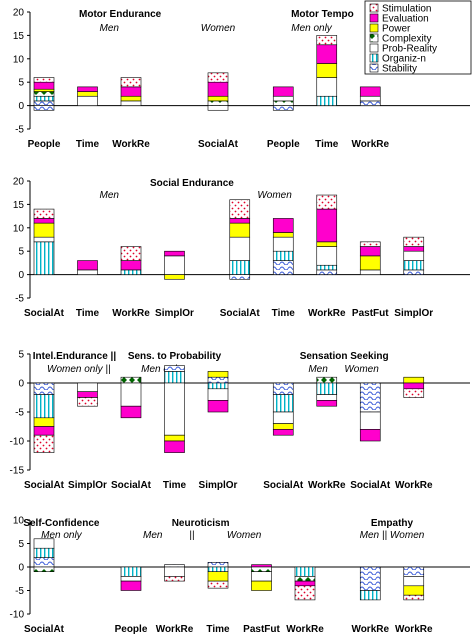  Describe the element at coordinates (409, 49) in the screenshot. I see `legend-label: Prob-Reality` at that location.